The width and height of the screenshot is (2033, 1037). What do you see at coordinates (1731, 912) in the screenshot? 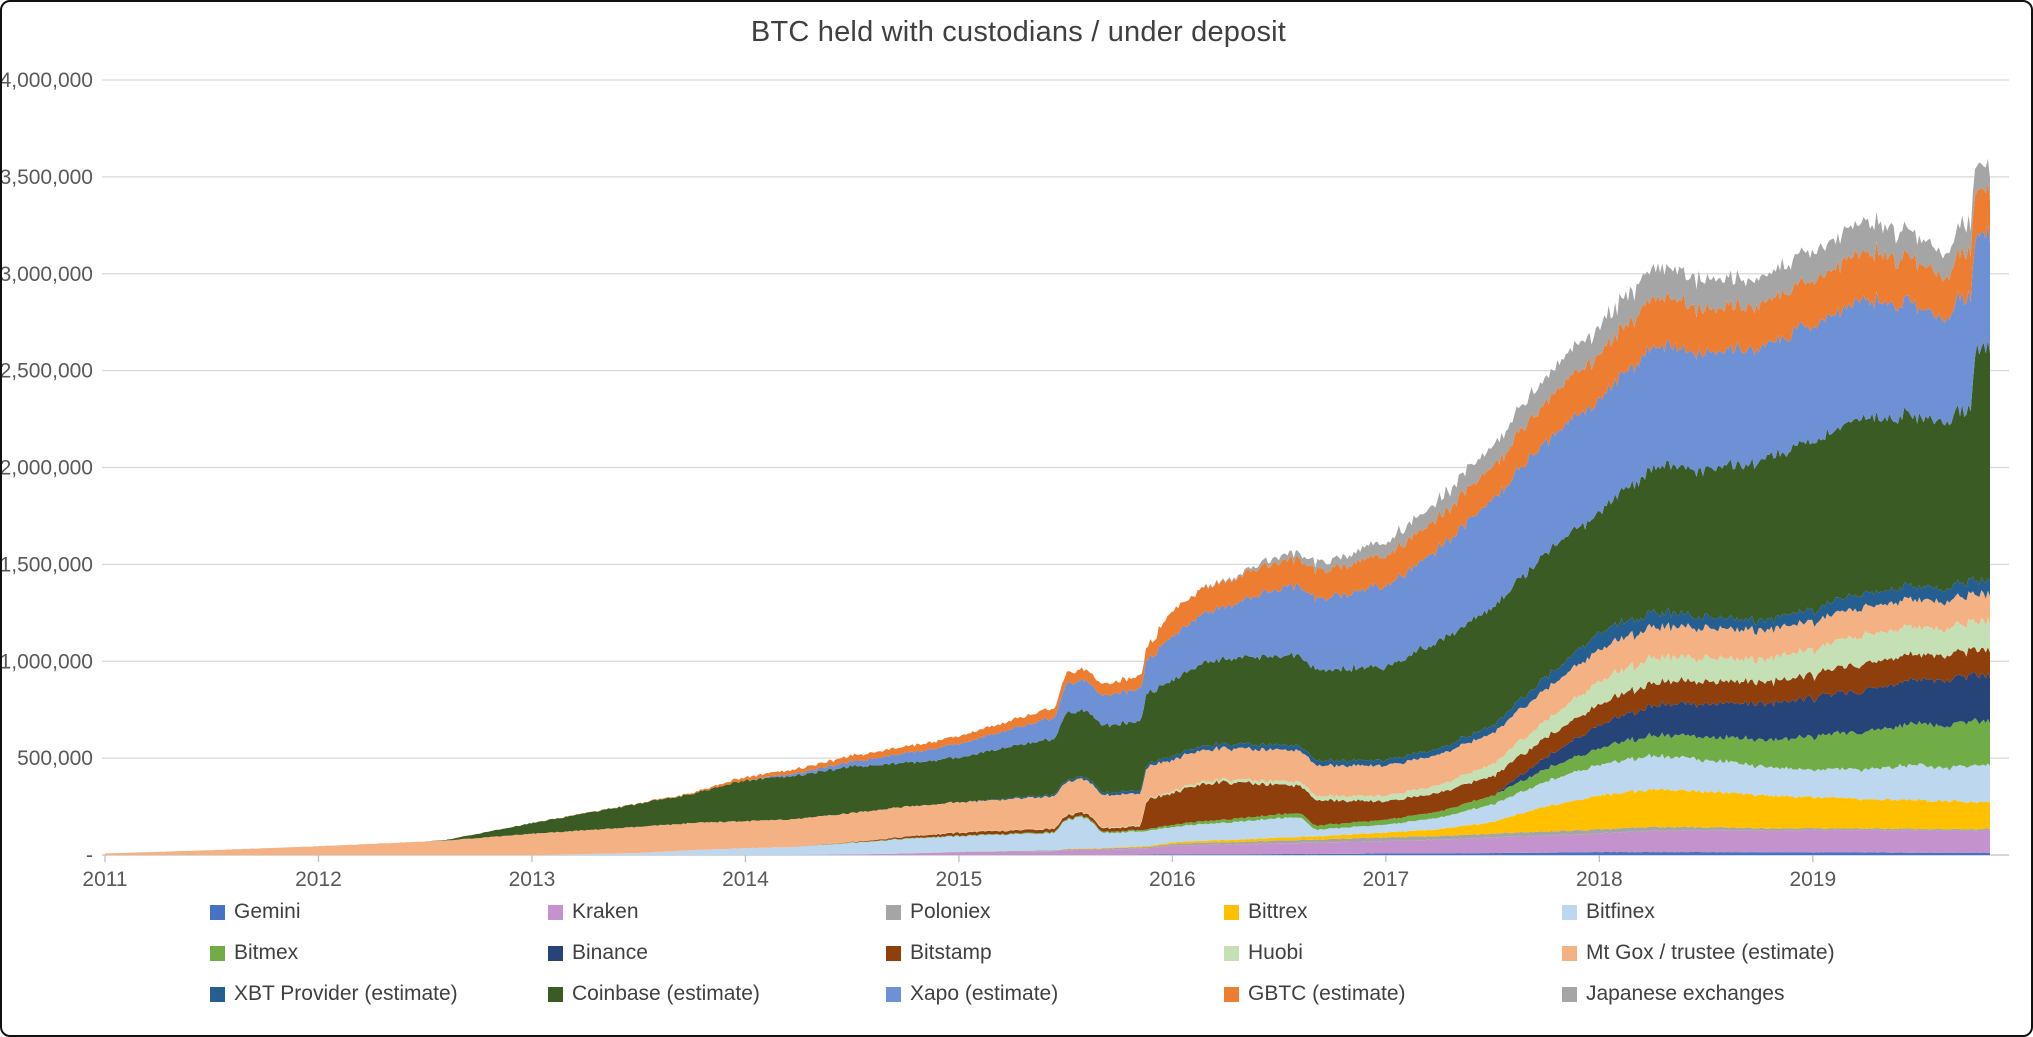
I see `legend-item-bitfinex: Bitfinex` at bounding box center [1731, 912].